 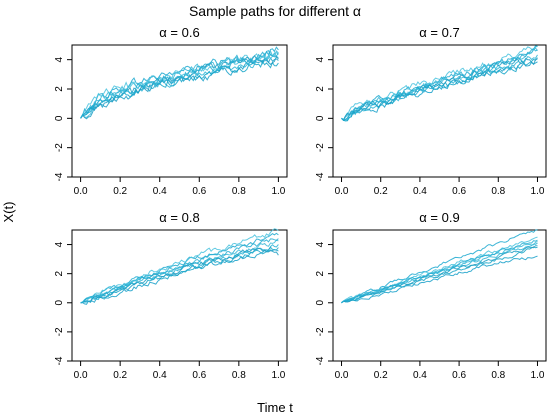 I want to click on figure-xlabel: Time t, so click(x=275, y=407).